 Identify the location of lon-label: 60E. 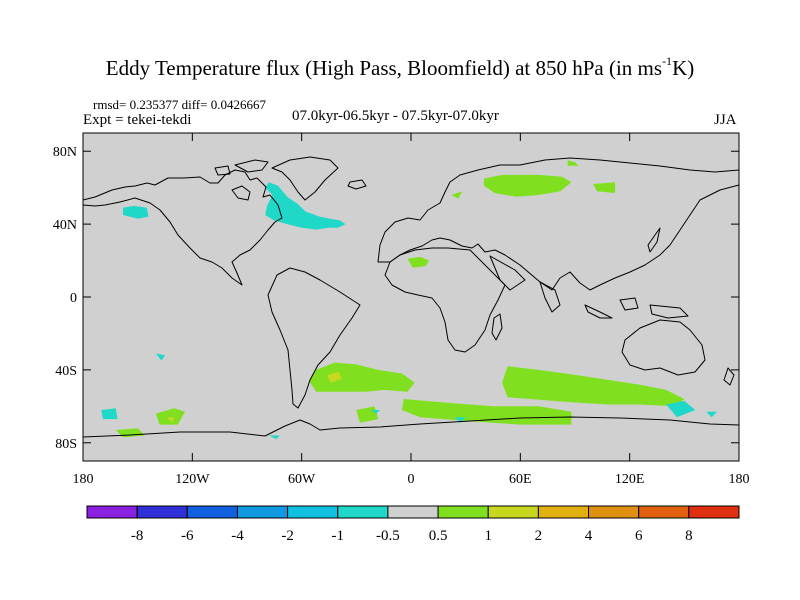
(520, 479).